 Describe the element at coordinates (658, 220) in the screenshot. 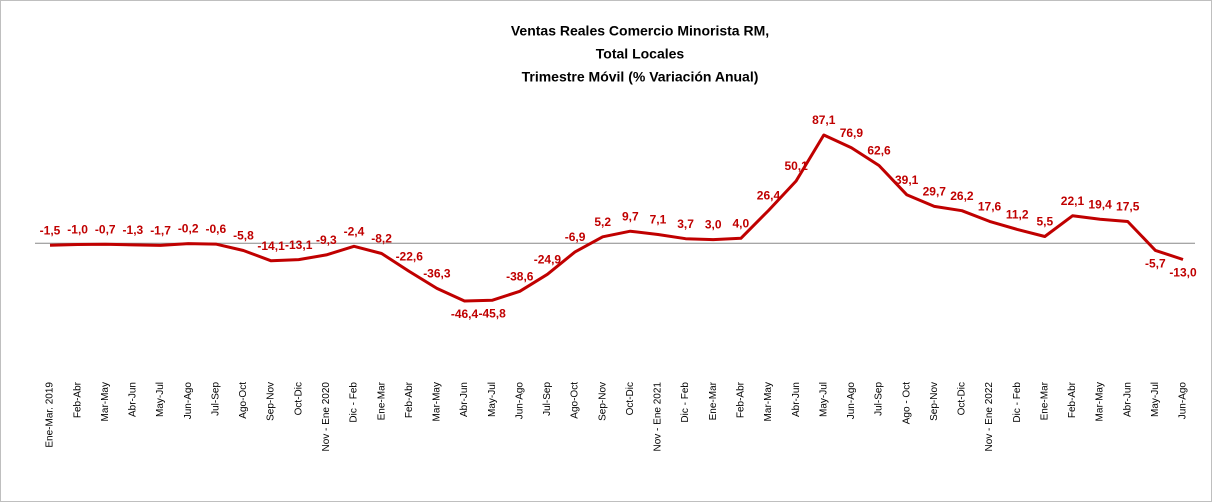

I see `data-label: 7,1` at that location.